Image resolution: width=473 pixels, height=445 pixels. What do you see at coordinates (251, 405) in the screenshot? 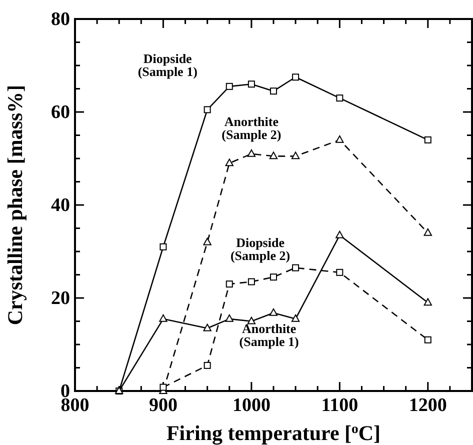
I see `x-tick-label: 1000` at bounding box center [251, 405].